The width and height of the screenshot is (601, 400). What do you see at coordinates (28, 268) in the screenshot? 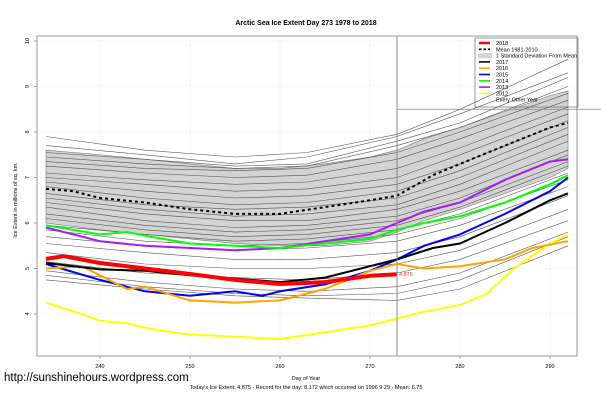
I see `y-tick-label: 5` at bounding box center [28, 268].